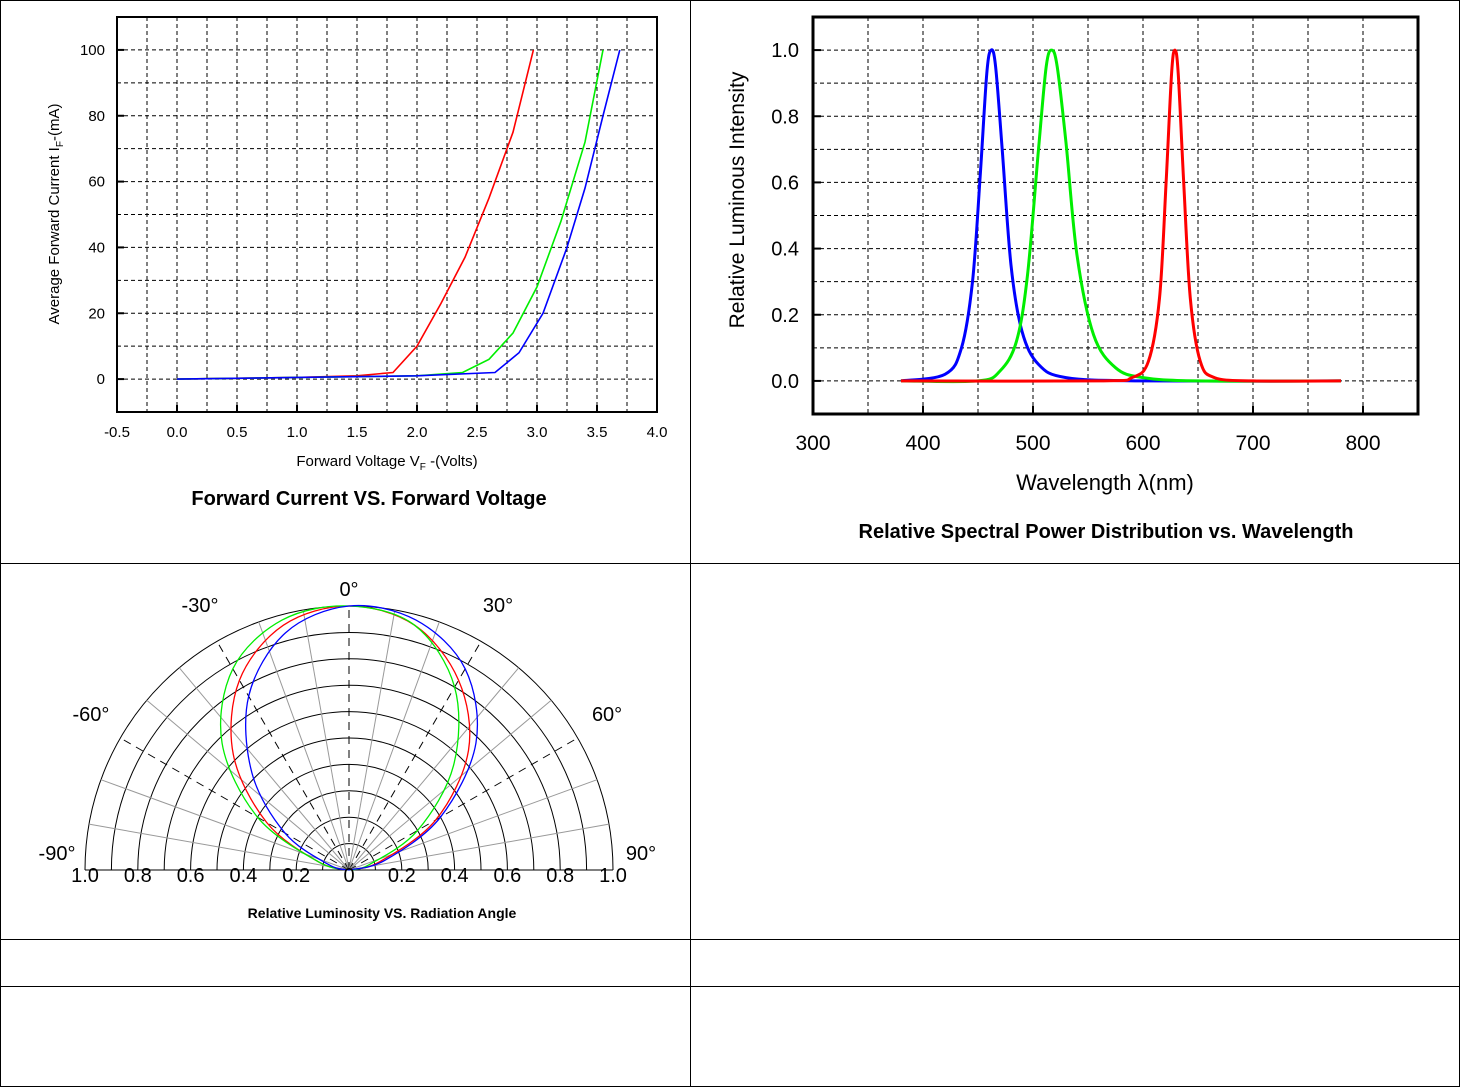 The image size is (1460, 1087). I want to click on iv-y-tick-labels: 0 20 40 60 80 100, so click(92, 215).